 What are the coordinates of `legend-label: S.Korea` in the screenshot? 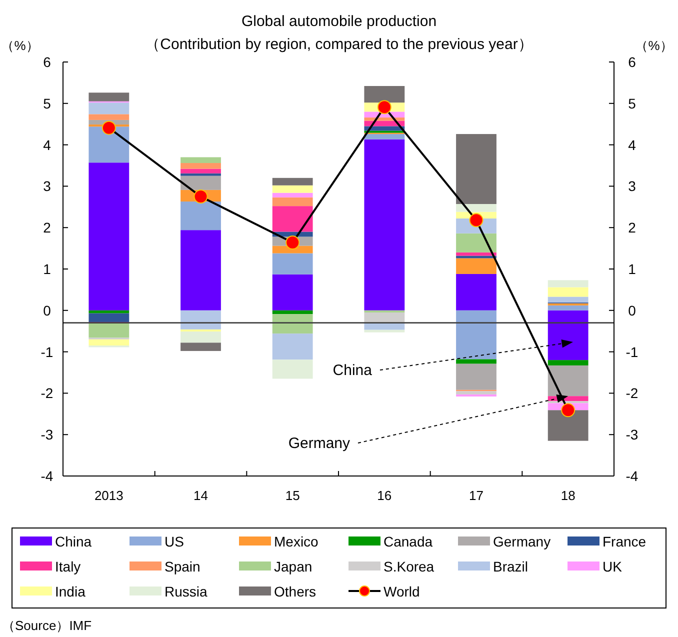 It's located at (409, 566).